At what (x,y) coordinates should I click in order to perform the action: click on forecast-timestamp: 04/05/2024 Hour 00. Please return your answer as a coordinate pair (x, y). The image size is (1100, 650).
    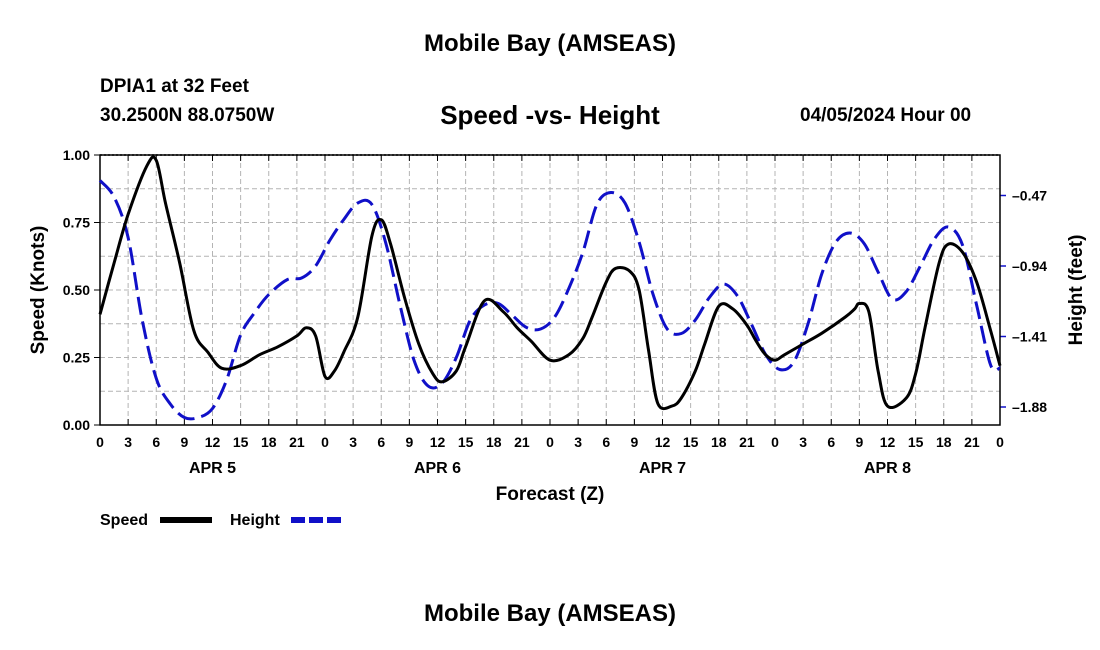
    Looking at the image, I should click on (886, 115).